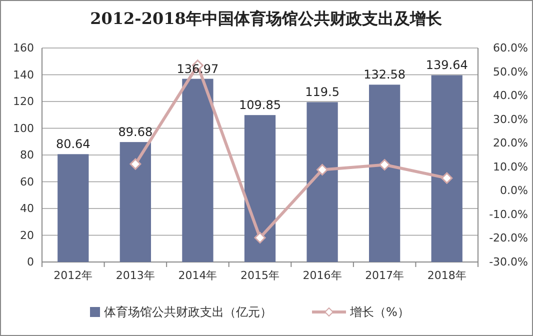  What do you see at coordinates (23, 101) in the screenshot?
I see `y-tick-label: 120` at bounding box center [23, 101].